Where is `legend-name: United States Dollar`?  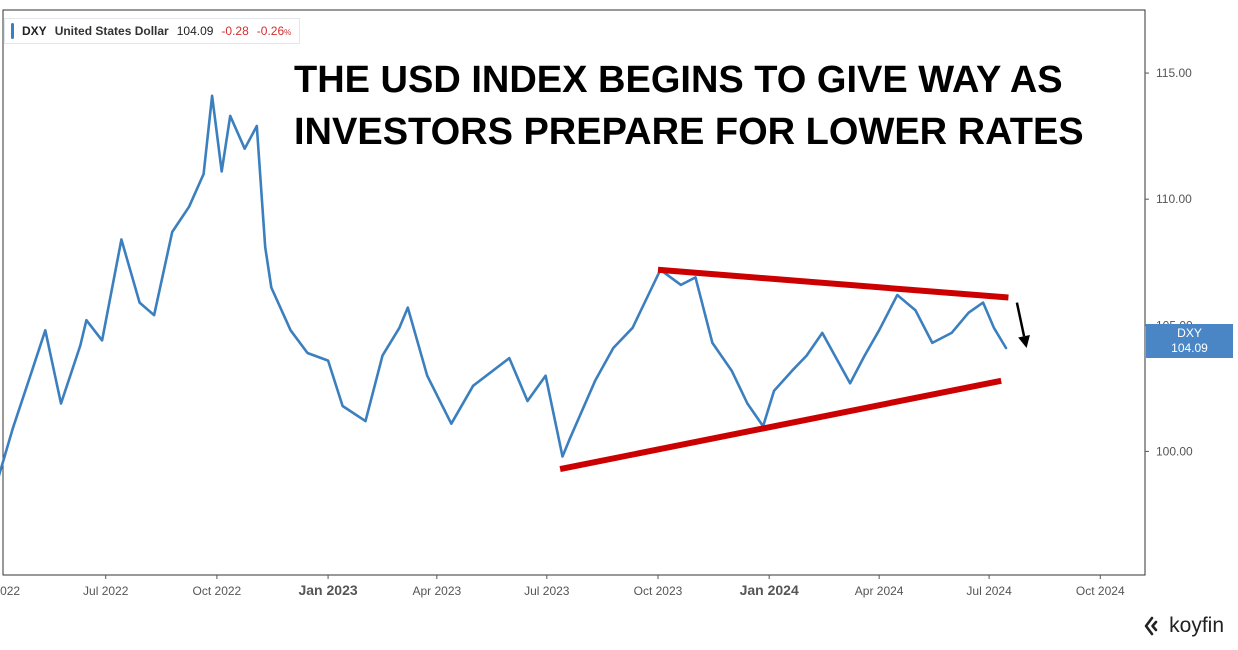
legend-name: United States Dollar is located at coordinates (111, 31).